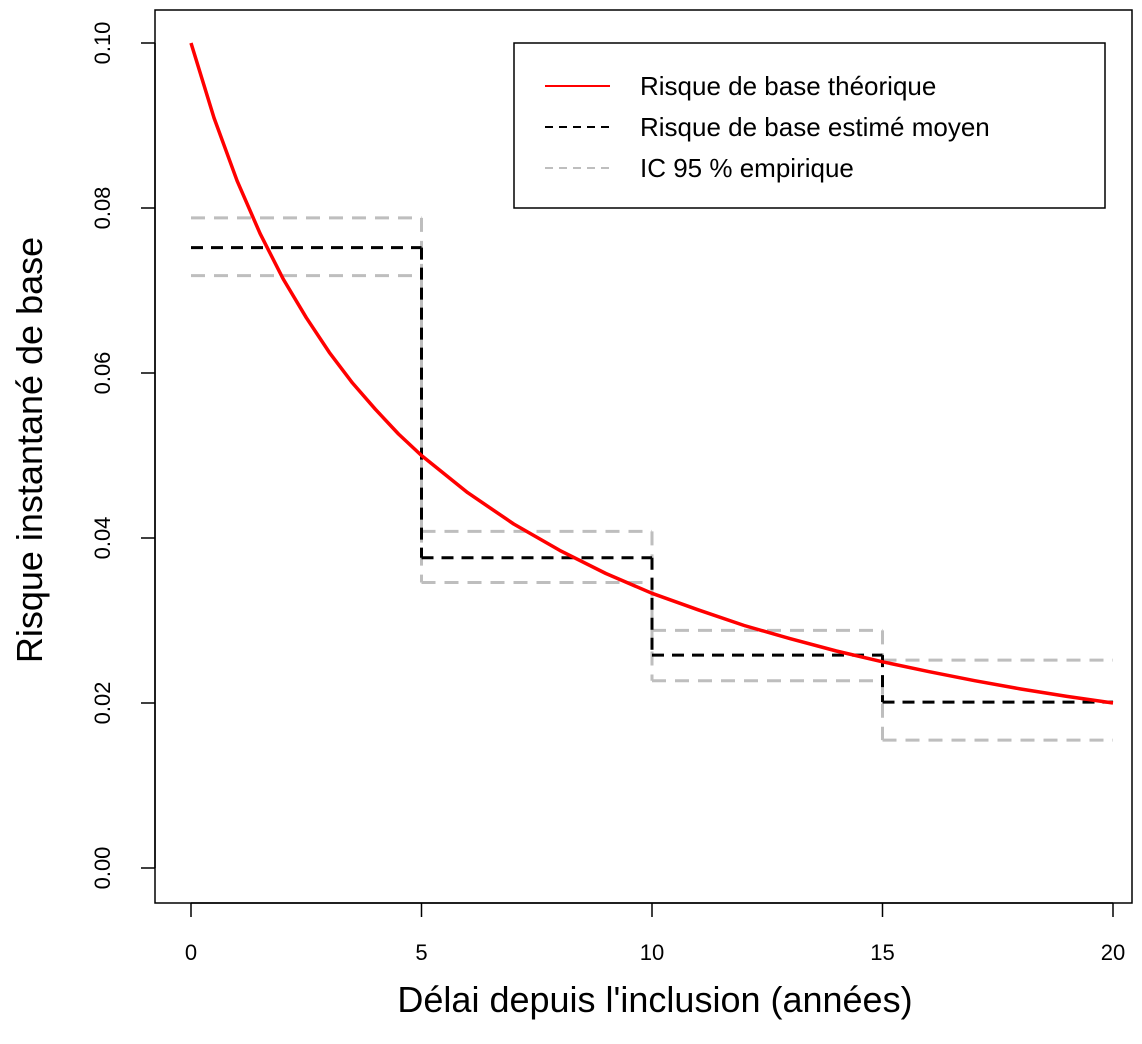  What do you see at coordinates (102, 703) in the screenshot?
I see `y-tick-label: 0.02` at bounding box center [102, 703].